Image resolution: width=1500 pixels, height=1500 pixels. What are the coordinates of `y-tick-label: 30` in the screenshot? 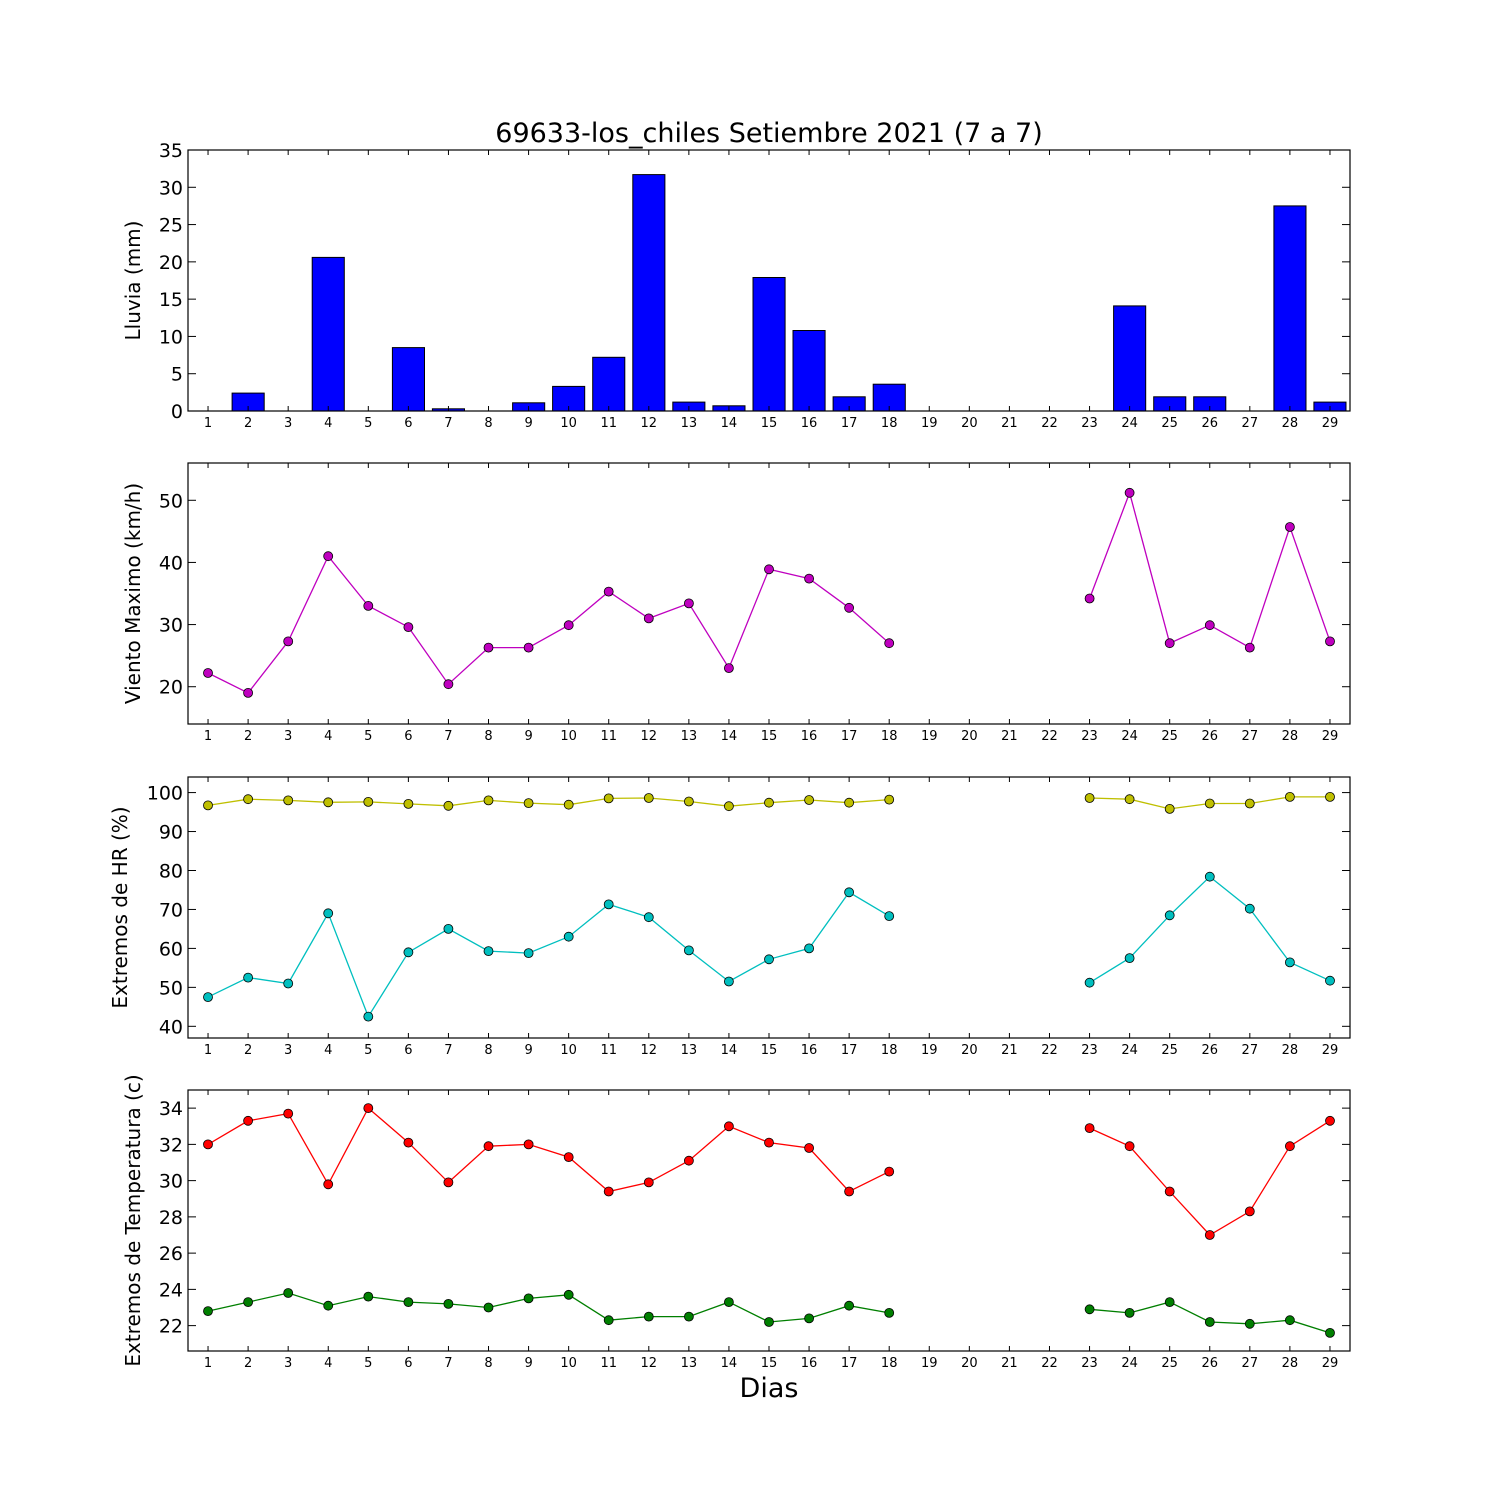 It's located at (171, 626).